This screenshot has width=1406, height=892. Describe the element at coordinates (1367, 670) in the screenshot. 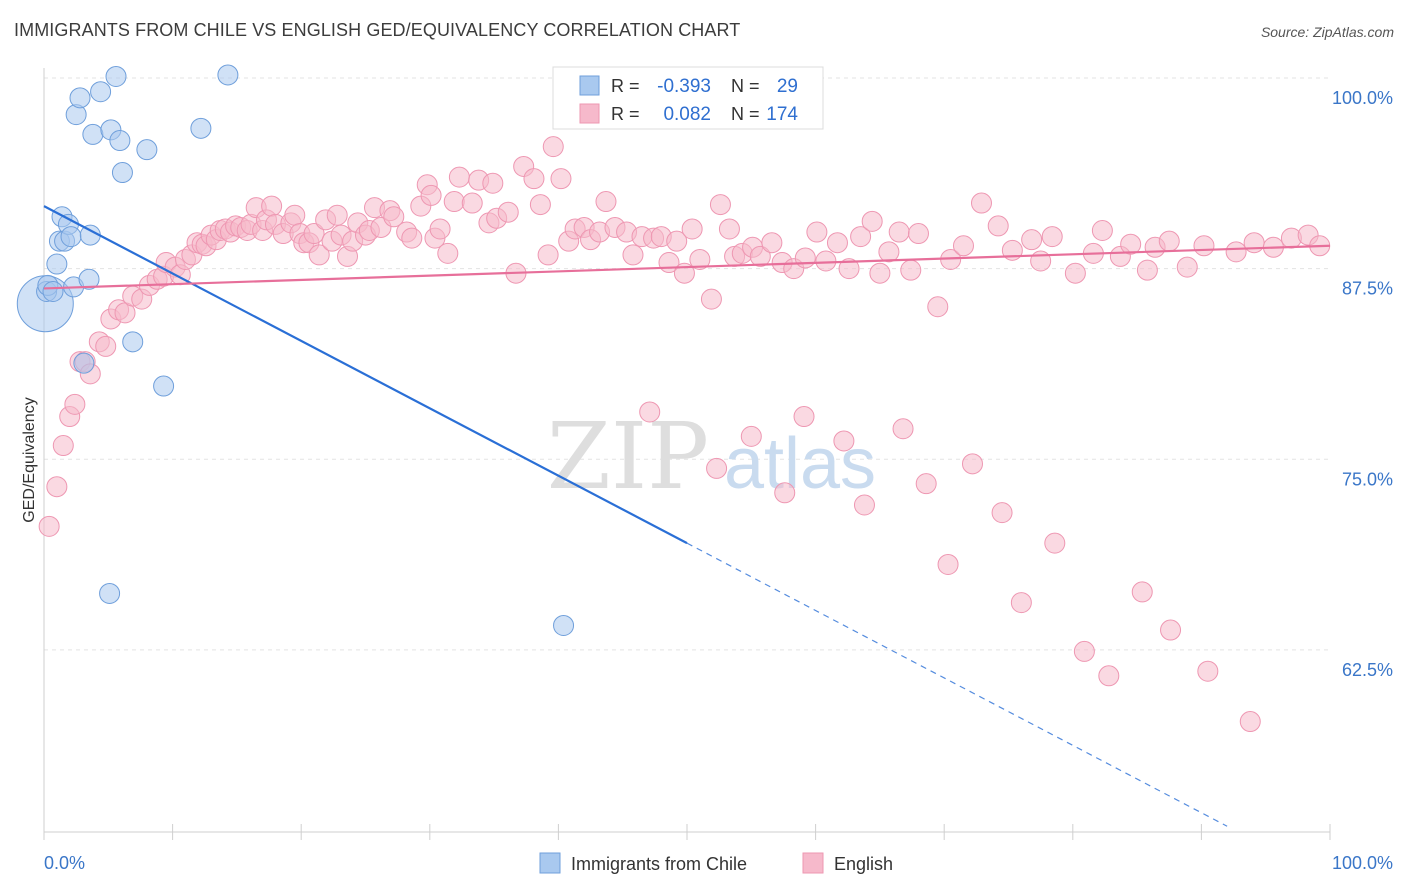

I see `y-tick-label: 62.5%` at that location.